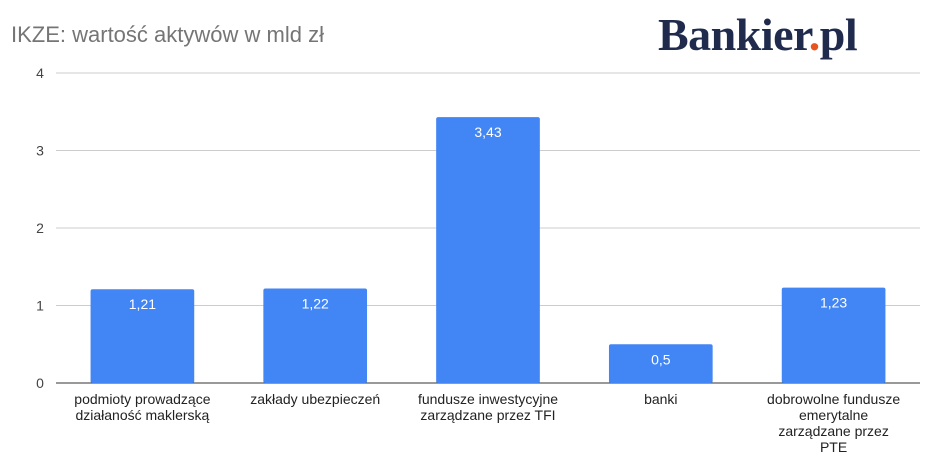  Describe the element at coordinates (40, 151) in the screenshot. I see `y-tick-label: 3` at that location.